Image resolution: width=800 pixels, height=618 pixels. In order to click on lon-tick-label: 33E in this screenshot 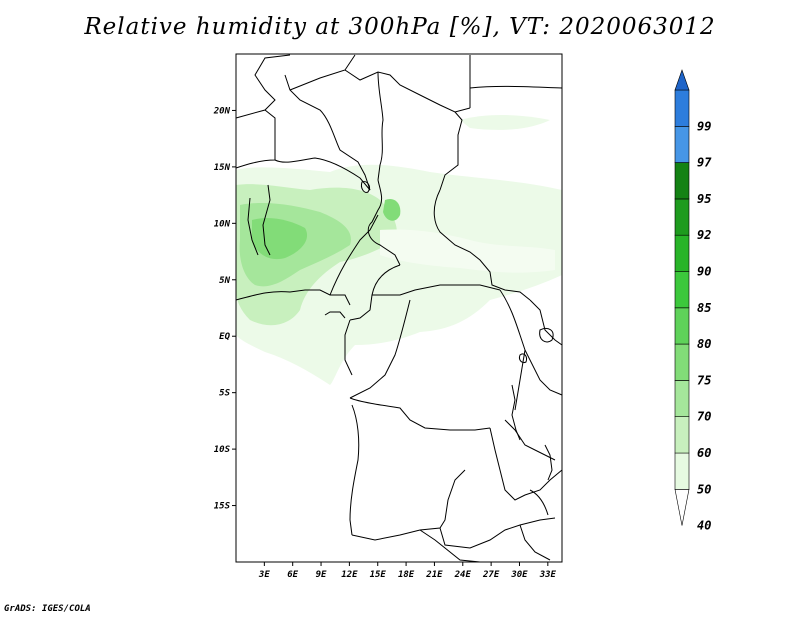, I will do `click(548, 575)`.